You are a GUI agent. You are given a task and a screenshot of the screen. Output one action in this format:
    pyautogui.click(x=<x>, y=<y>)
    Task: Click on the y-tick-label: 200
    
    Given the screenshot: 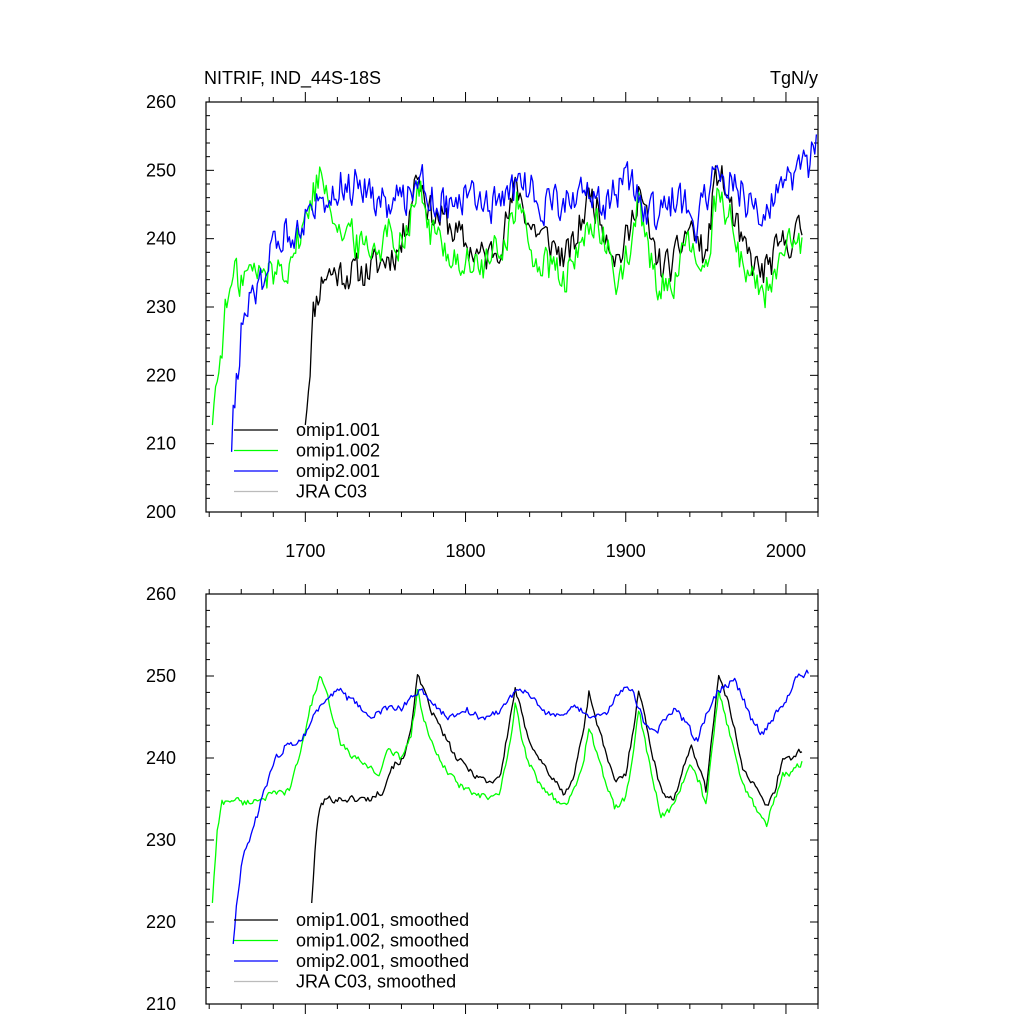 What is the action you would take?
    pyautogui.click(x=161, y=512)
    